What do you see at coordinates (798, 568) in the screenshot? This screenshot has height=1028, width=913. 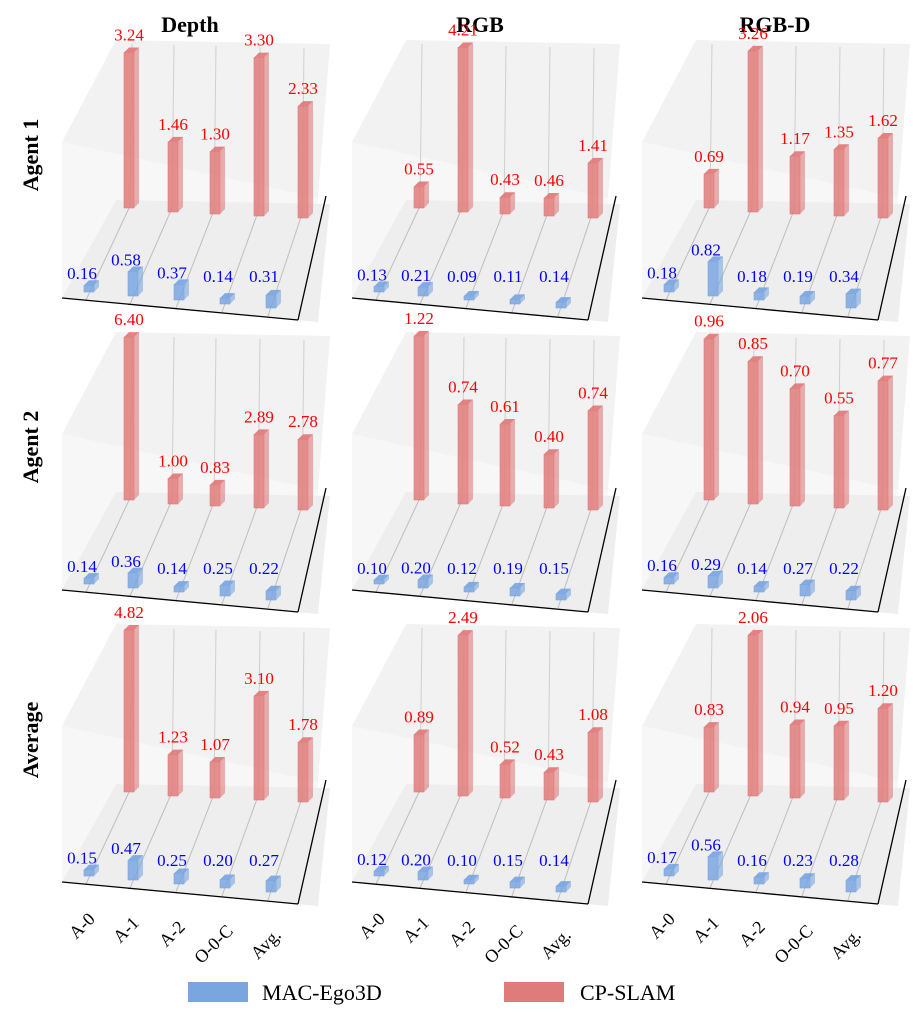 I see `value-label-mac-ego3d: 0.27` at bounding box center [798, 568].